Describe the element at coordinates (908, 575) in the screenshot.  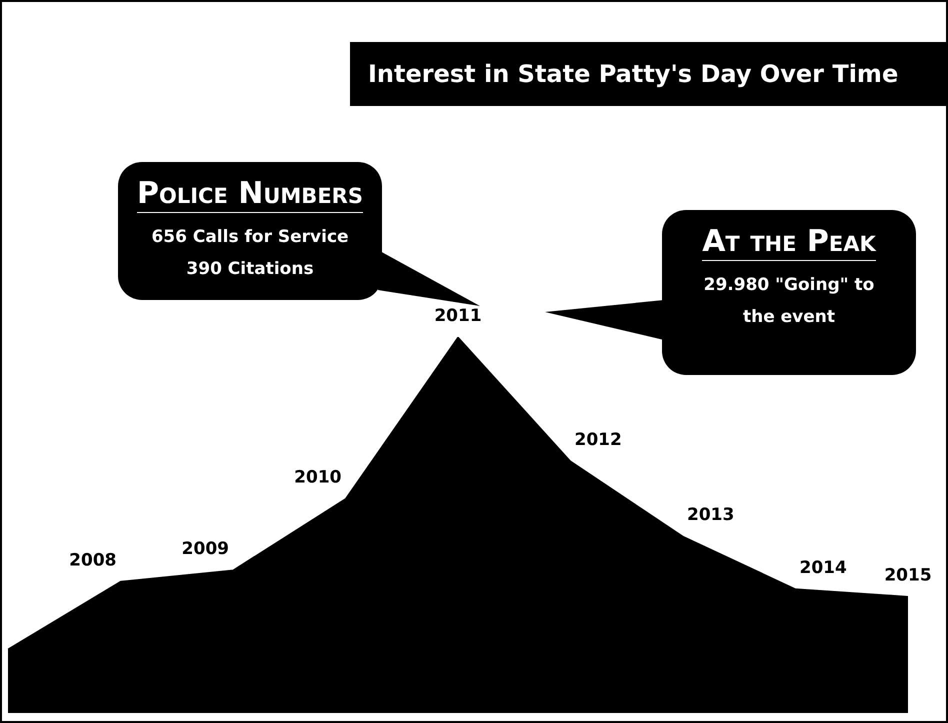
I see `x-tick-label: 2015` at that location.